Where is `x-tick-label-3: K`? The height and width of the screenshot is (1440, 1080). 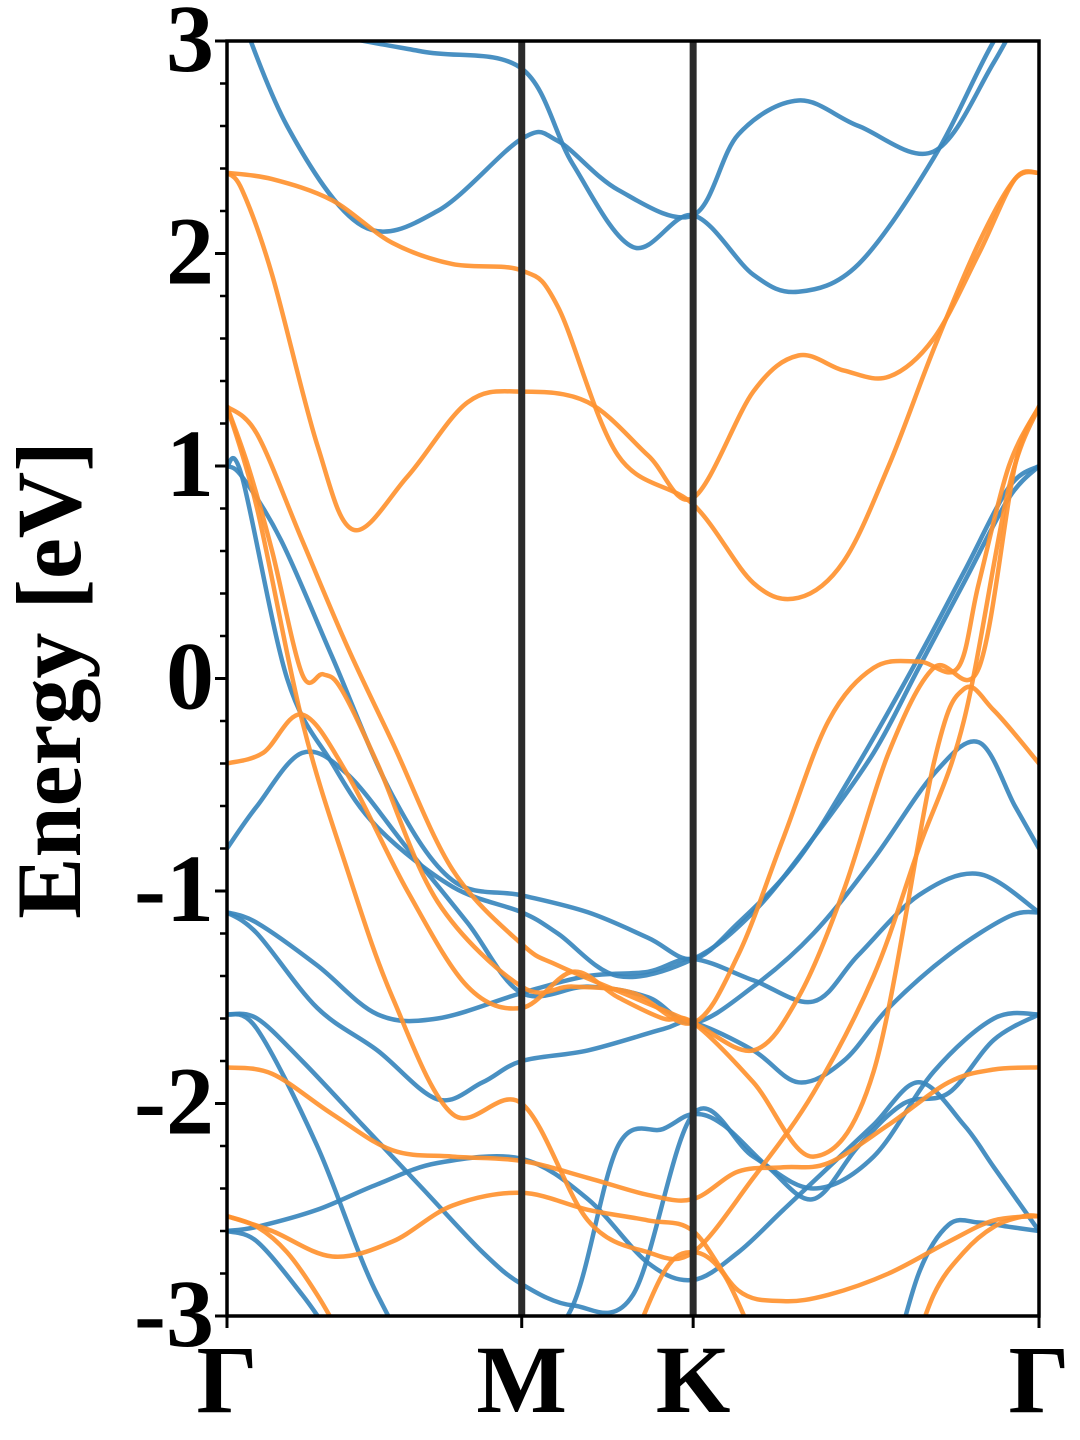
x-tick-label-3: K is located at coordinates (693, 1379).